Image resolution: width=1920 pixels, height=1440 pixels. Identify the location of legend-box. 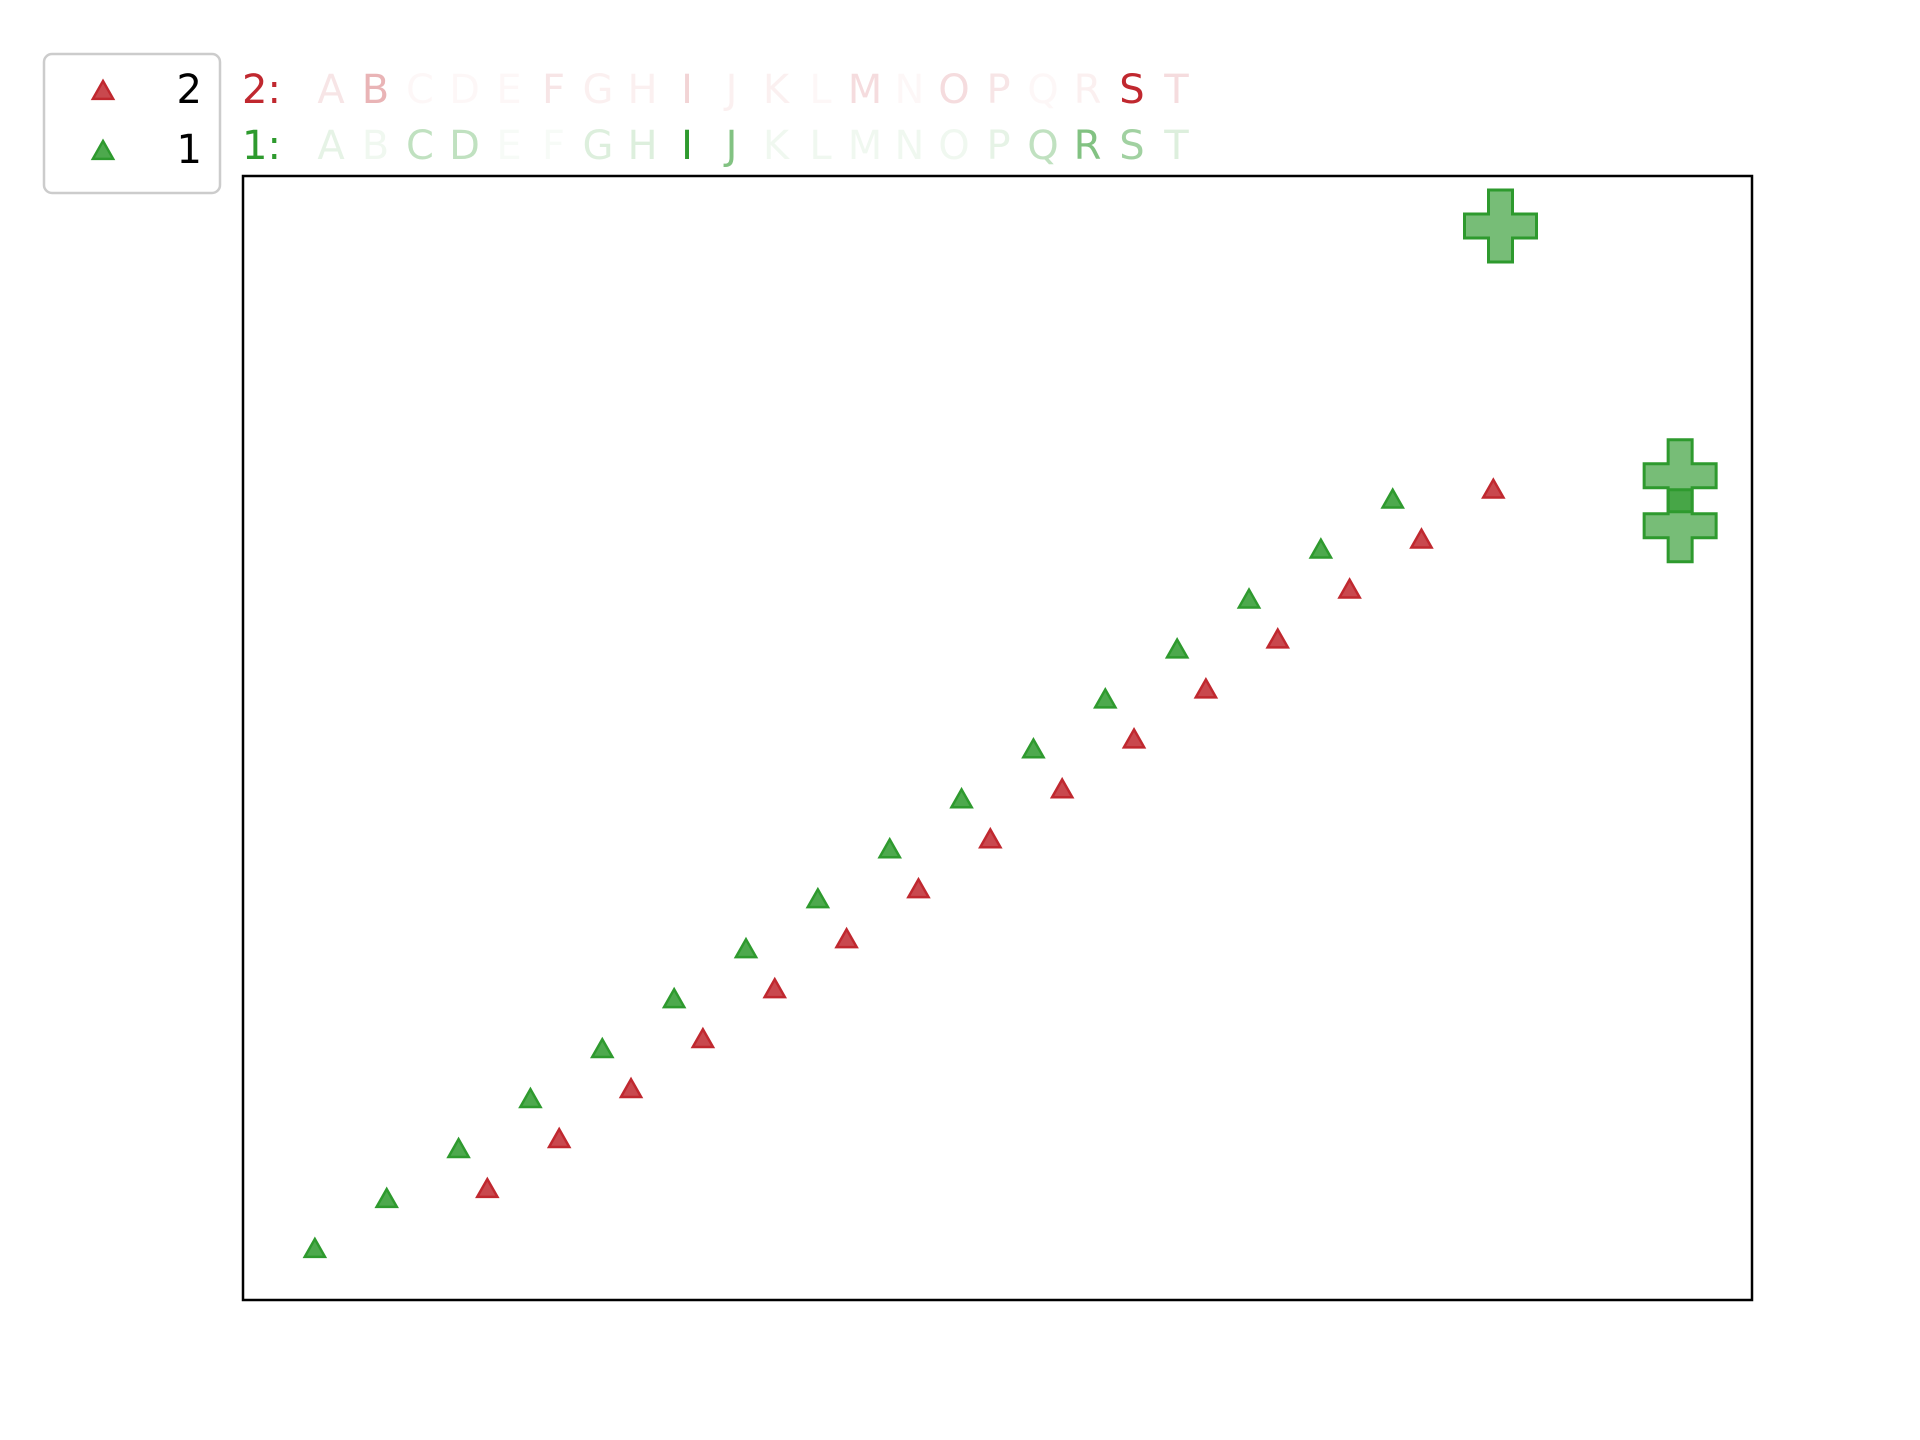
(132, 123).